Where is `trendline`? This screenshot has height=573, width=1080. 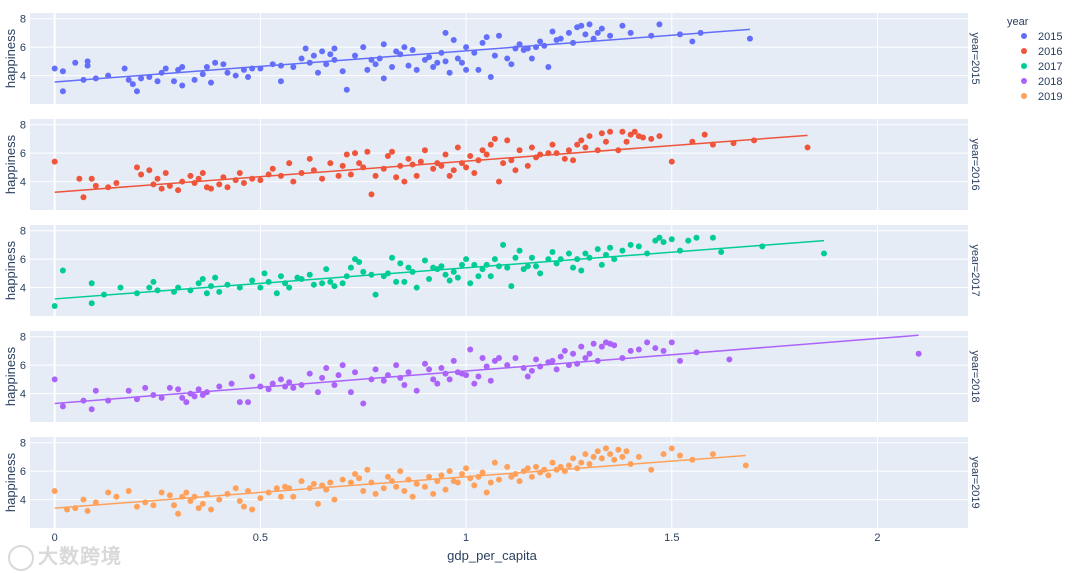 trendline is located at coordinates (400, 481).